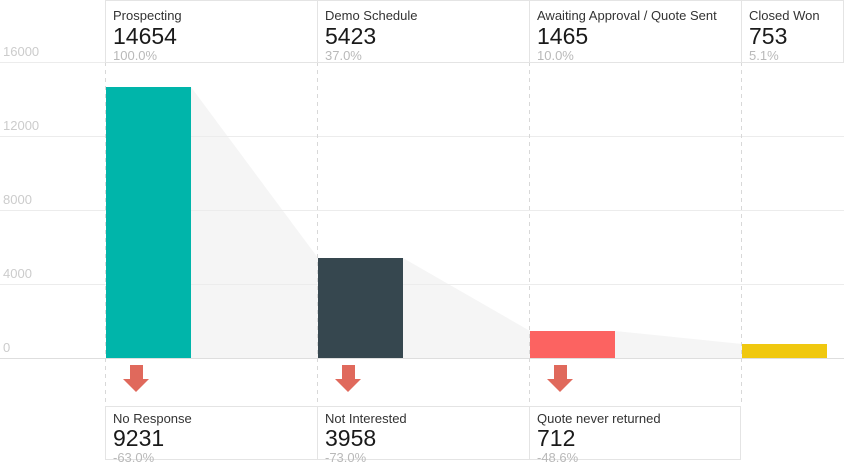  Describe the element at coordinates (599, 418) in the screenshot. I see `dropoff-label: Quote never returned` at that location.